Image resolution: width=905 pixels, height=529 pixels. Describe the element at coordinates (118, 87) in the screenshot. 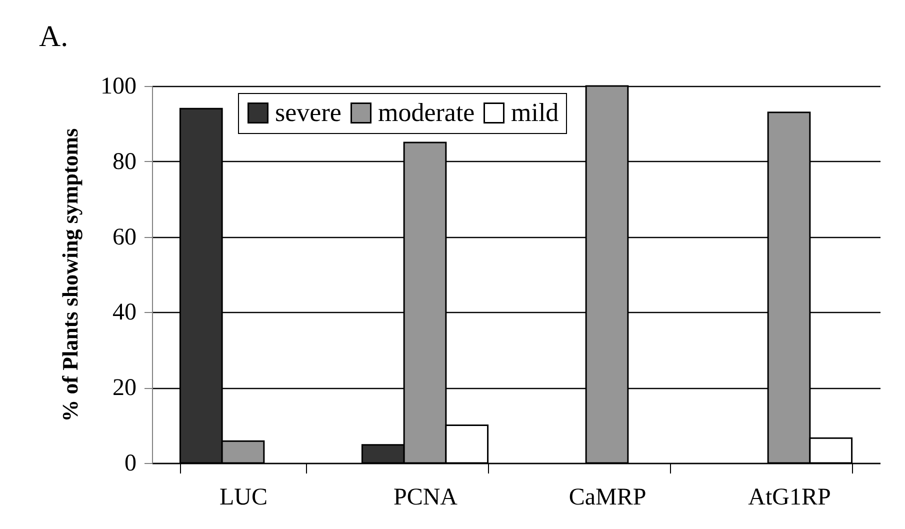

I see `y-tick-label: 100` at that location.